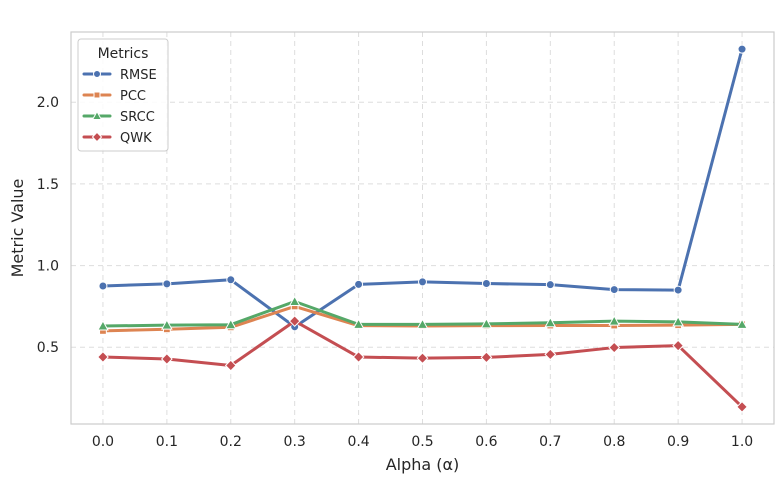 This screenshot has height=484, width=784. What do you see at coordinates (133, 96) in the screenshot?
I see `legend-label: PCC` at bounding box center [133, 96].